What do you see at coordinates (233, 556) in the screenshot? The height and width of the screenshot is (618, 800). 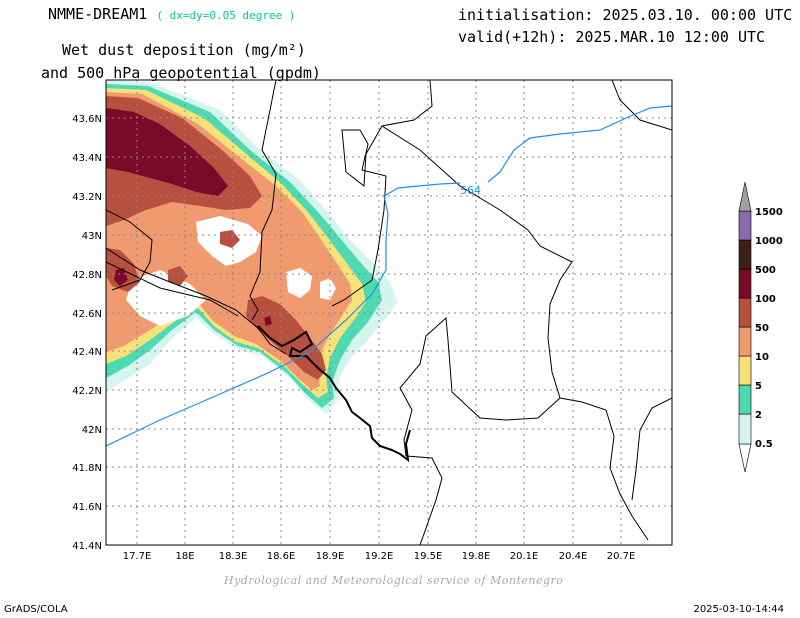 I see `lon-label: 18.3E` at bounding box center [233, 556].